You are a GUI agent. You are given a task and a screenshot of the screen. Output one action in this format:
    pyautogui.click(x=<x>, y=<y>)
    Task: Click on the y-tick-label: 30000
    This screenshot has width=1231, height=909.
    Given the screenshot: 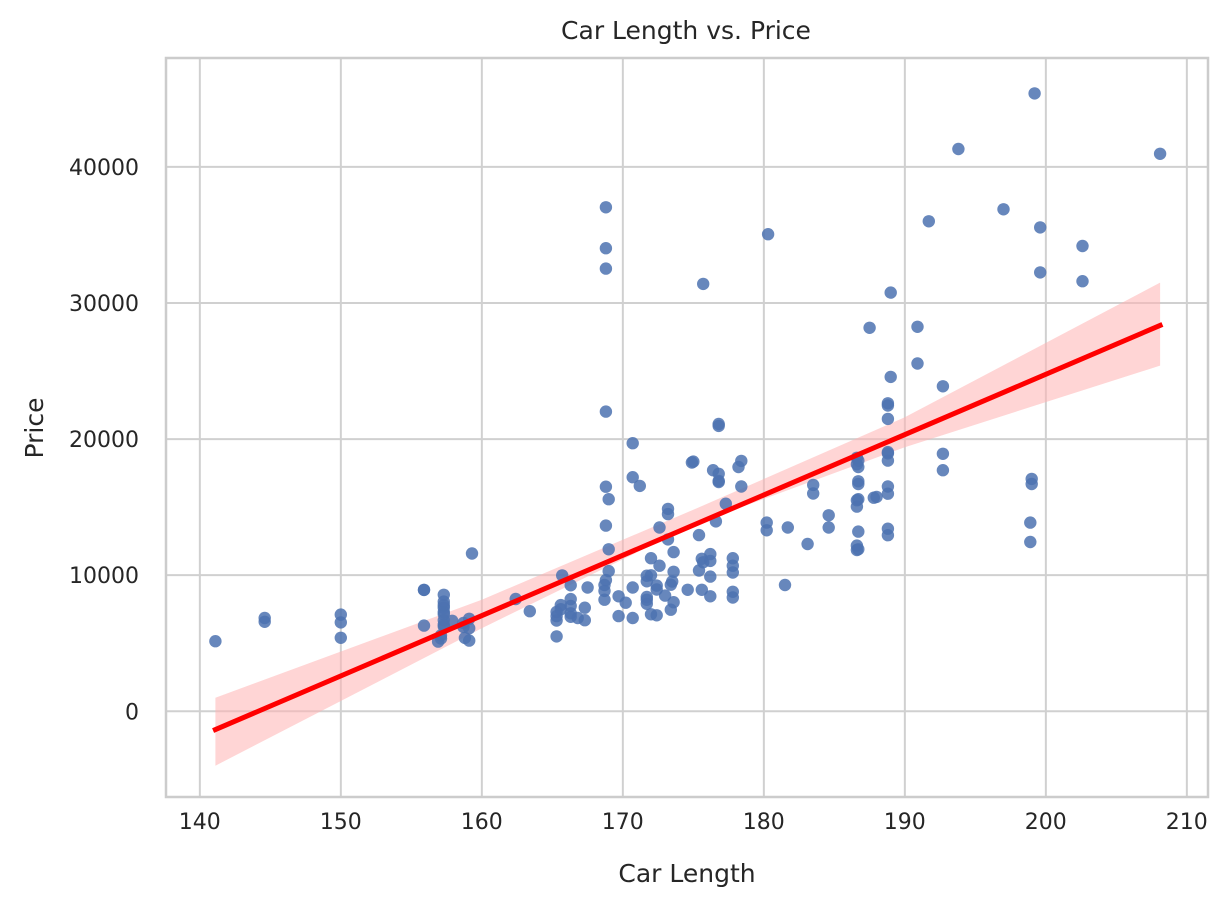 What is the action you would take?
    pyautogui.click(x=104, y=304)
    